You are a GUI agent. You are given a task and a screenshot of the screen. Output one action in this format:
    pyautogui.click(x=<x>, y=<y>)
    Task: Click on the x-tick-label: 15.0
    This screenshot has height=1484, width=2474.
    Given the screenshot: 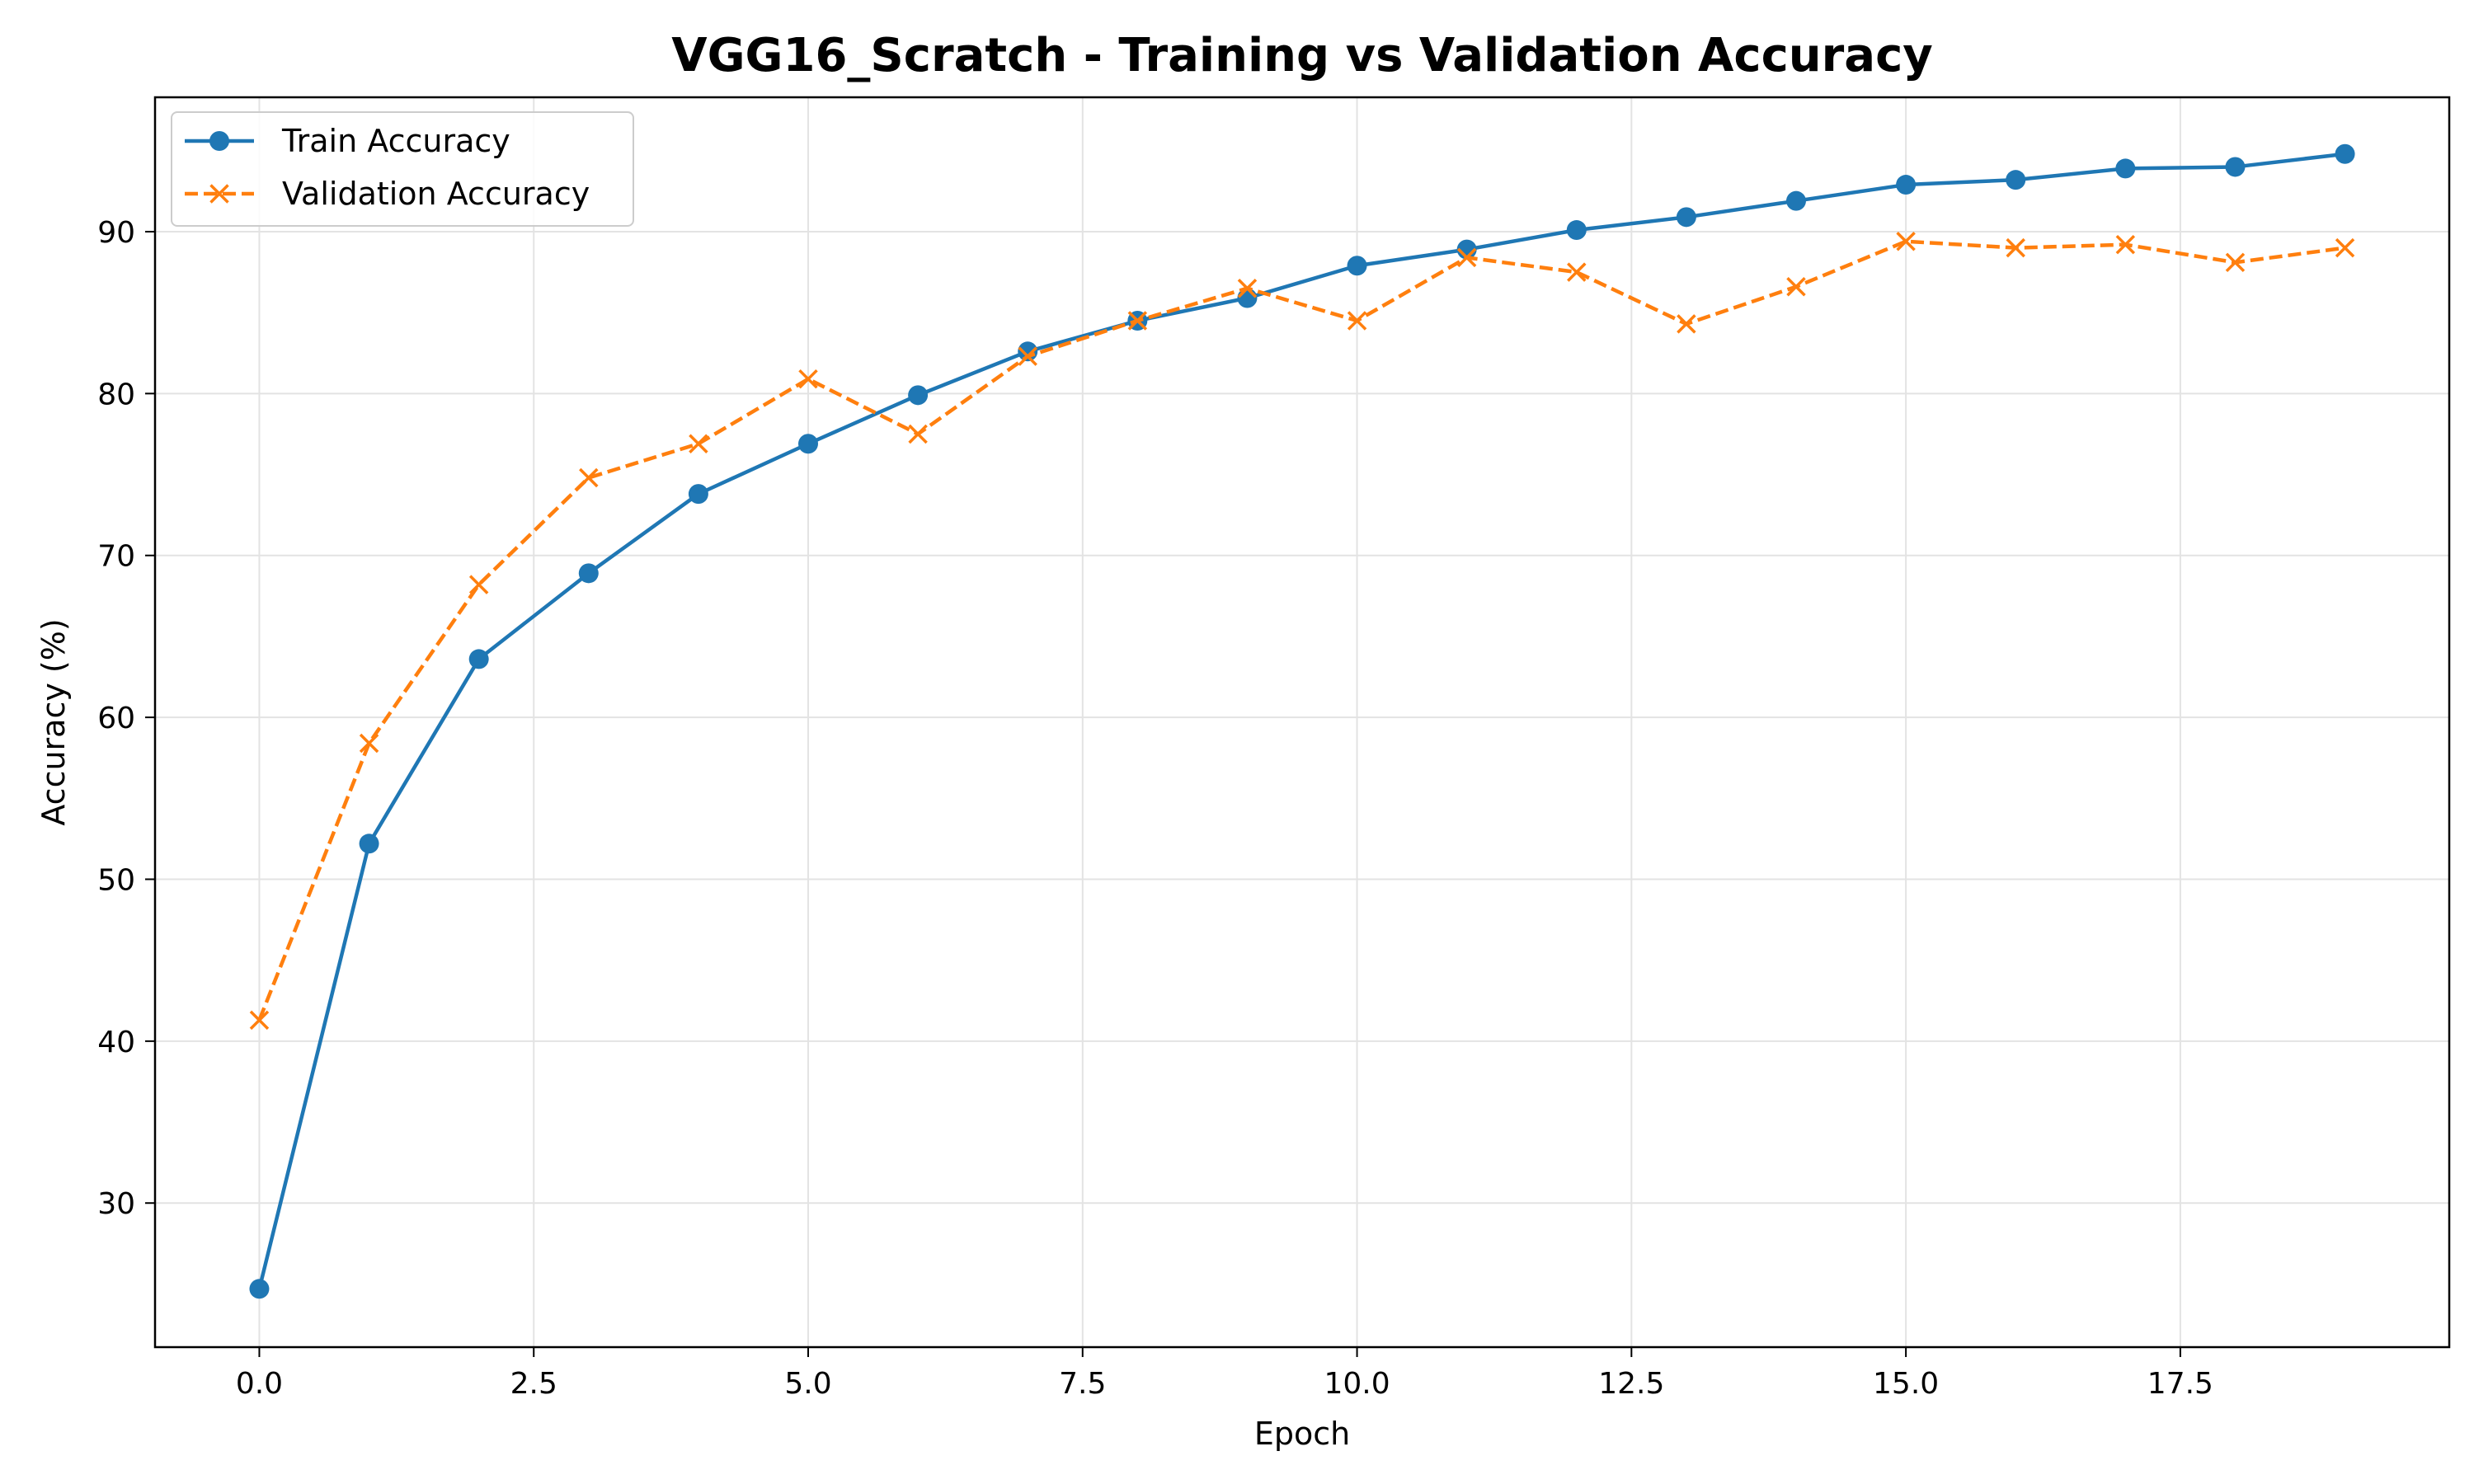 What is the action you would take?
    pyautogui.click(x=1906, y=1384)
    